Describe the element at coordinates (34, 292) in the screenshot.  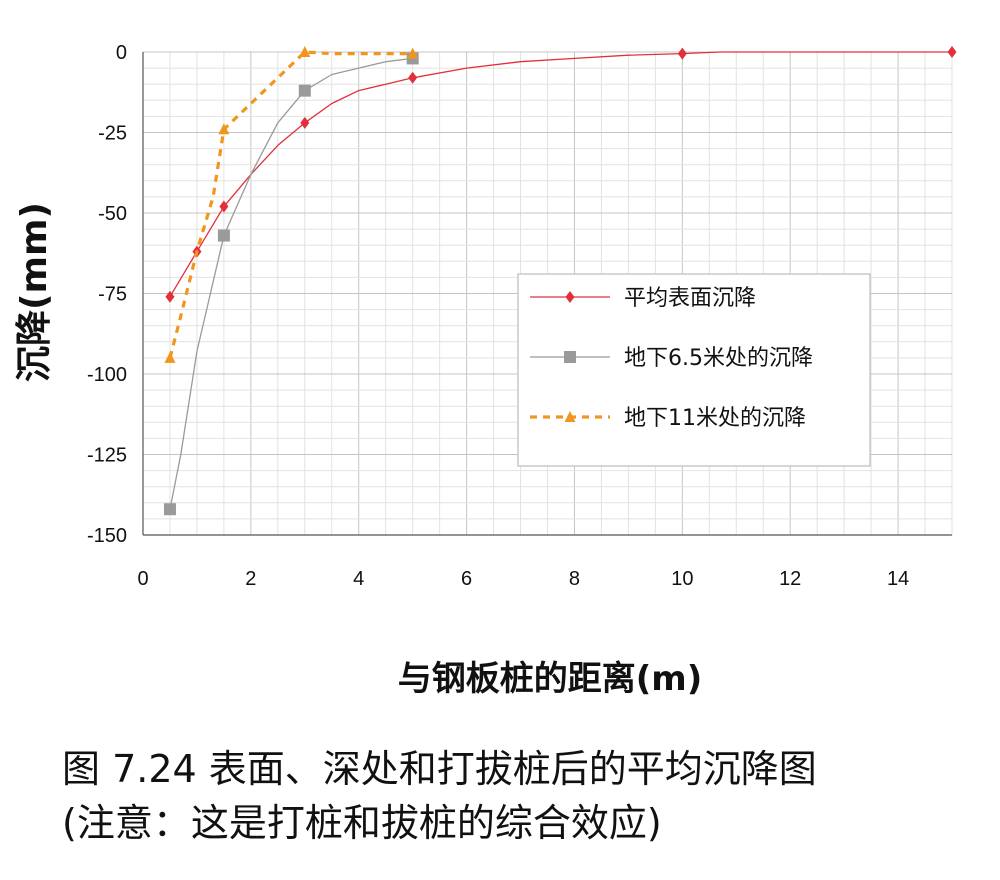
I see `y-axis-label: 沉降(mm)` at that location.